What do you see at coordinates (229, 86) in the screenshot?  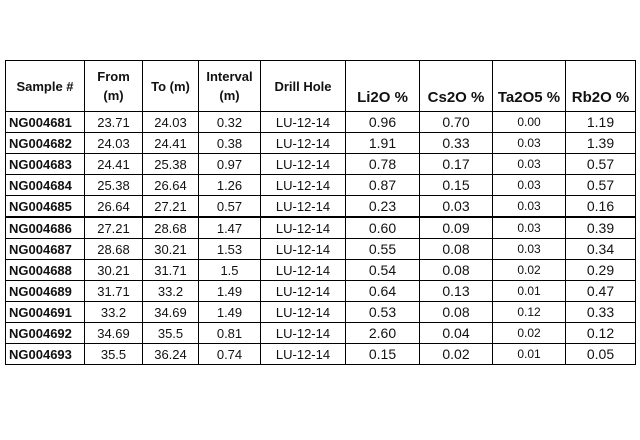 I see `header-interval: Interval (m)` at bounding box center [229, 86].